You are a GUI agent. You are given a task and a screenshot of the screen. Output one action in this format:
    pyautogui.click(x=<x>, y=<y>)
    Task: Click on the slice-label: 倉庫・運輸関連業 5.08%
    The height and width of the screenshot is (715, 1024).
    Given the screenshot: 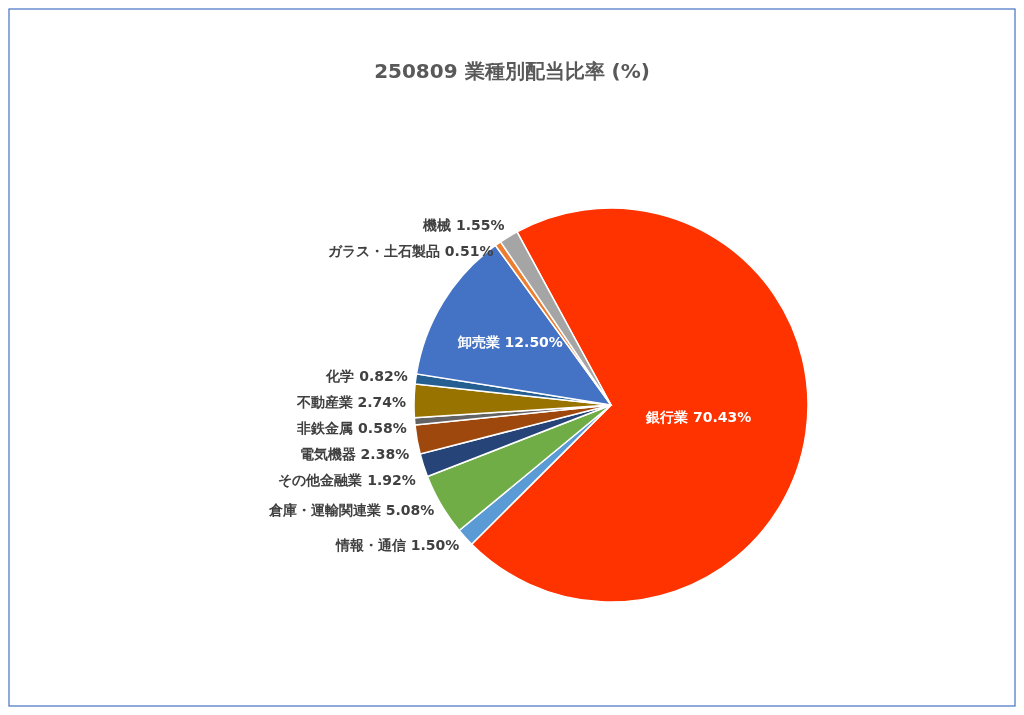 What is the action you would take?
    pyautogui.click(x=351, y=509)
    